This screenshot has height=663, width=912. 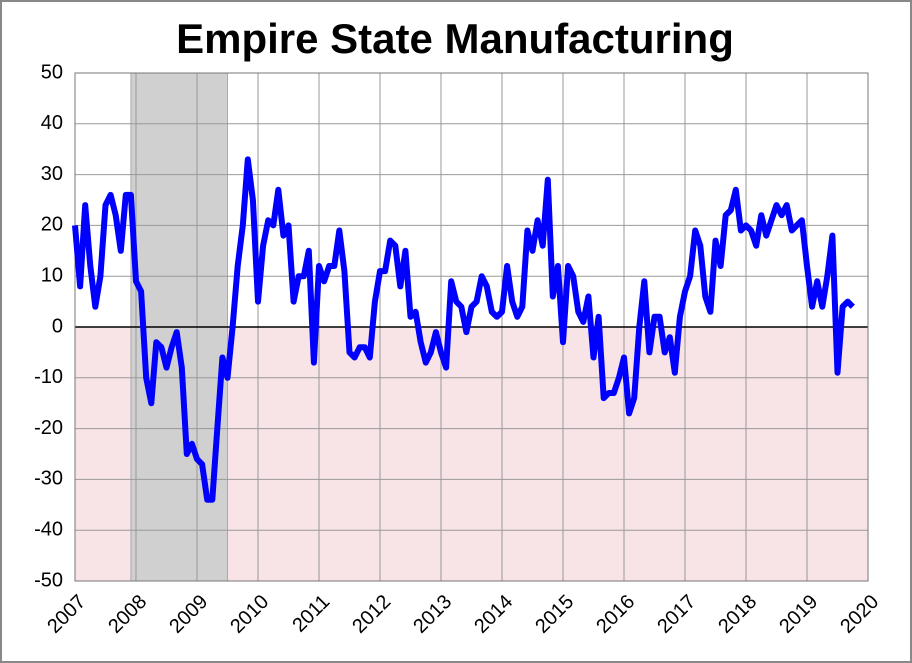 What do you see at coordinates (48, 580) in the screenshot?
I see `y-tick-label: -50` at bounding box center [48, 580].